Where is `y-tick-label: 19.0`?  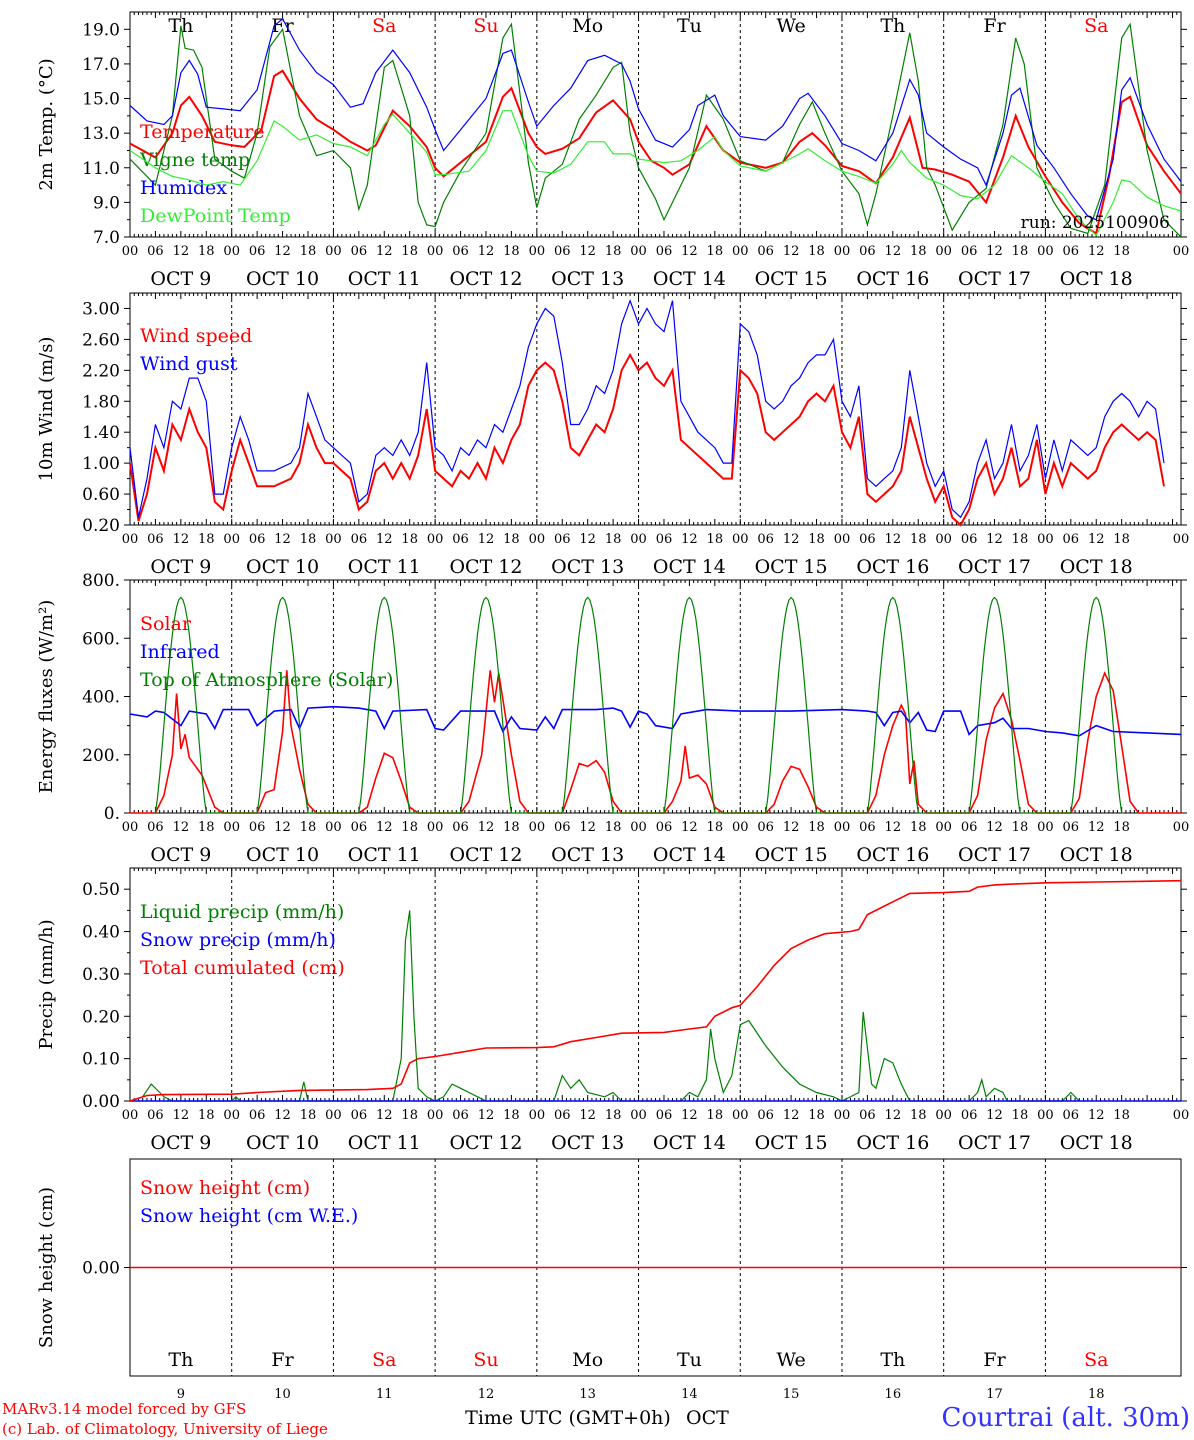
y-tick-label: 19.0 is located at coordinates (101, 30).